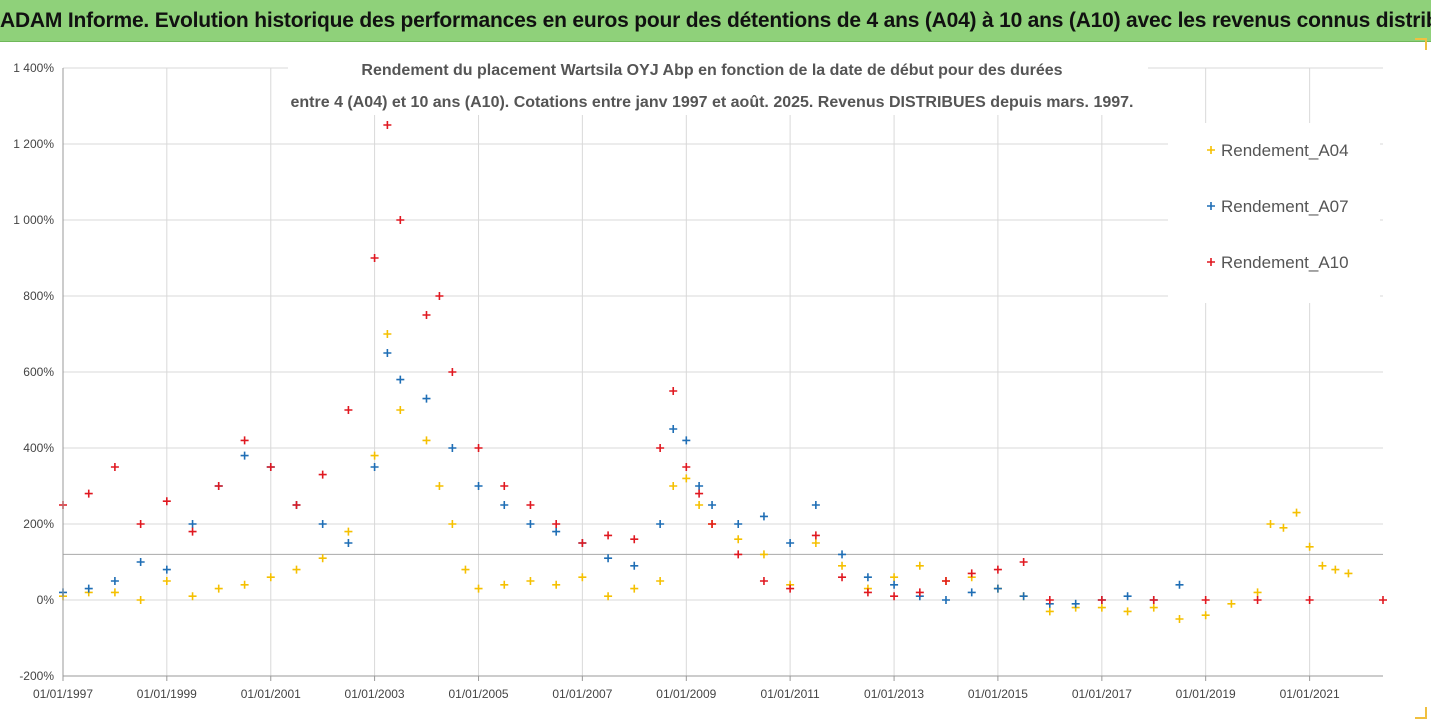  I want to click on corner-marker, so click(1421, 44).